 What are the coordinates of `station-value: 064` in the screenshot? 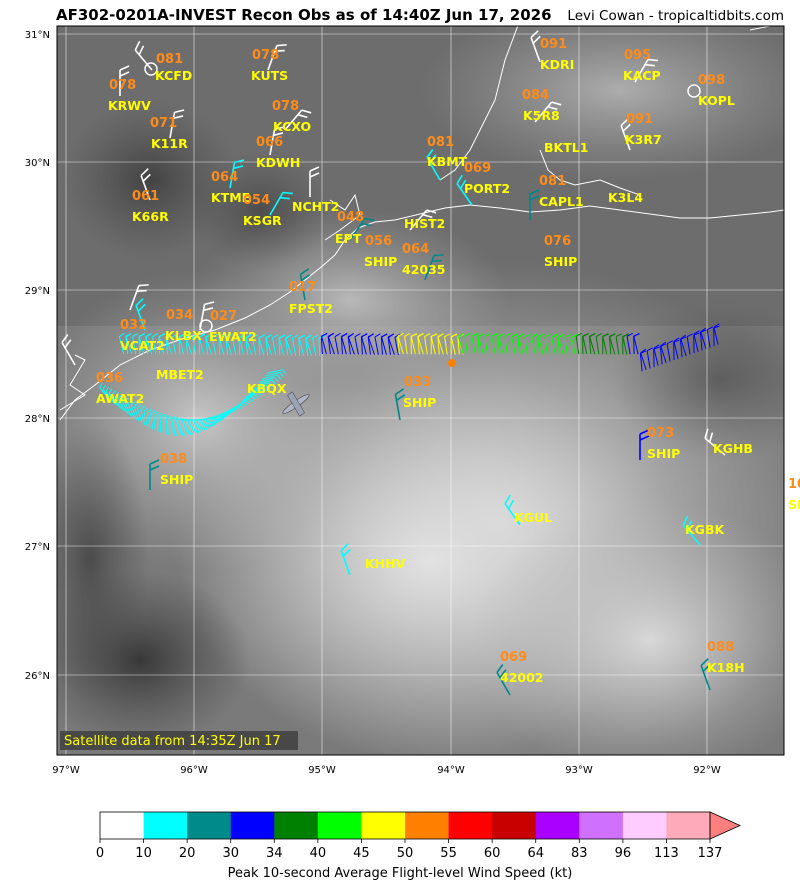 It's located at (415, 249).